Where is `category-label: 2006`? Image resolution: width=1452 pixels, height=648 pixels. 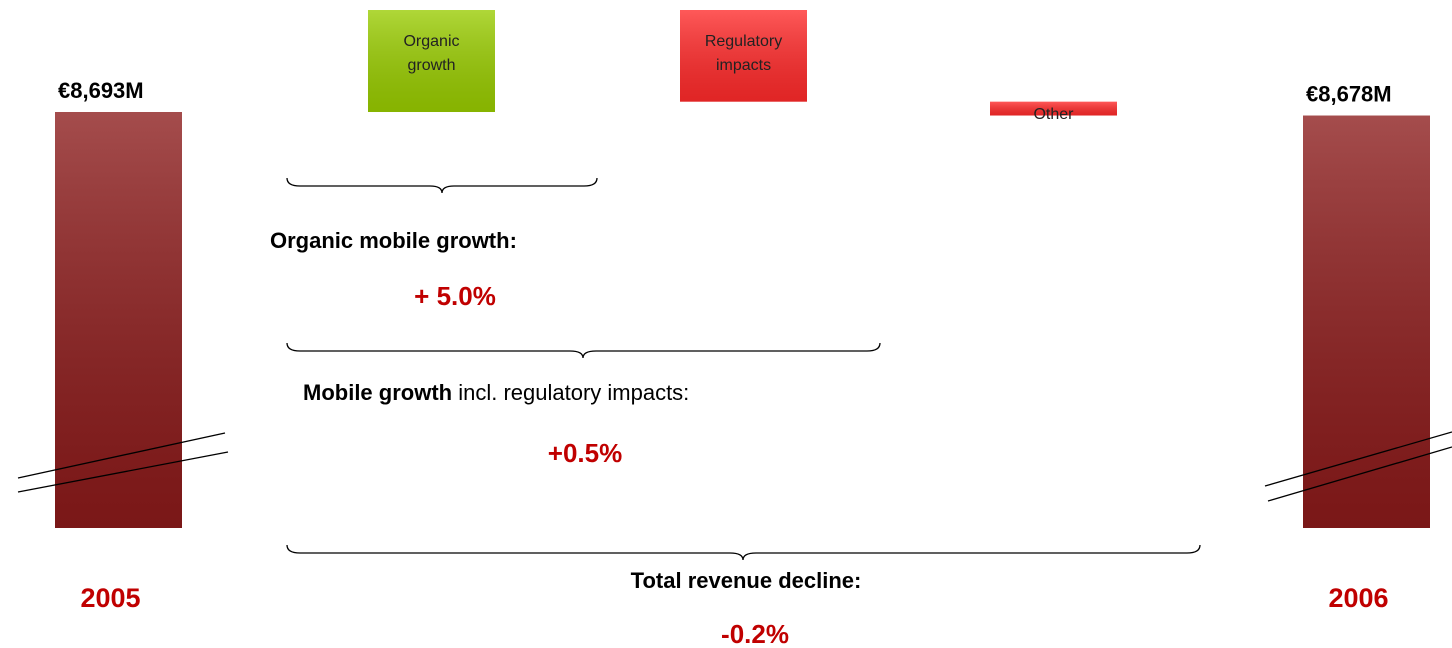 category-label: 2006 is located at coordinates (1358, 598).